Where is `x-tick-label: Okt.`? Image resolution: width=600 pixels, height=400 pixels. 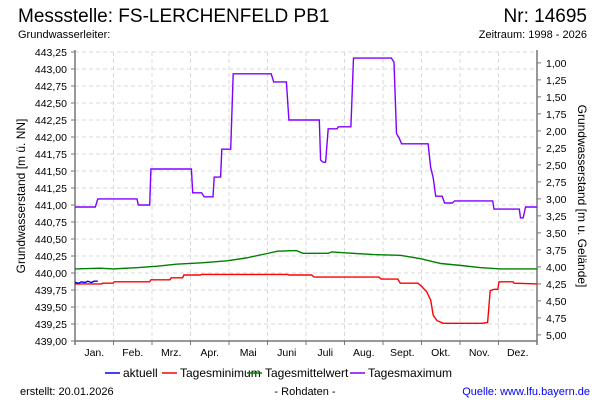 x-tick-label: Okt. is located at coordinates (440, 353).